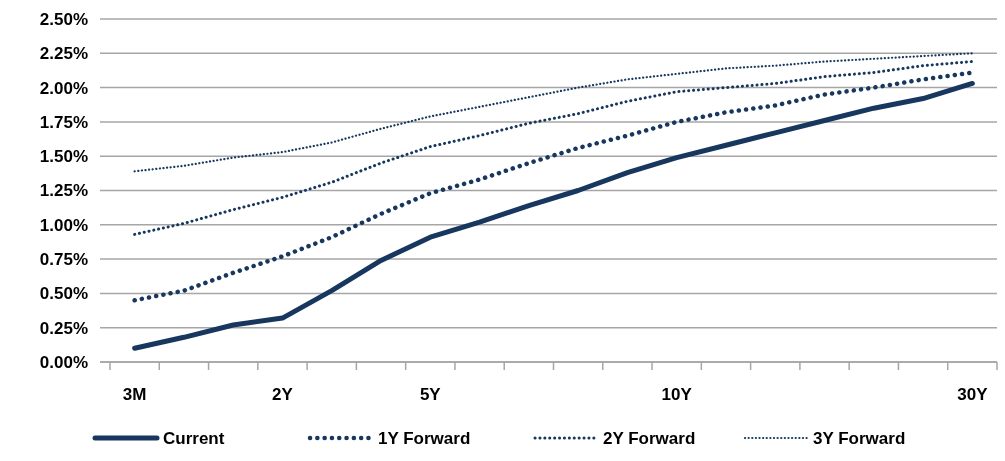  Describe the element at coordinates (63, 157) in the screenshot. I see `y-tick-label: 1.50%` at that location.